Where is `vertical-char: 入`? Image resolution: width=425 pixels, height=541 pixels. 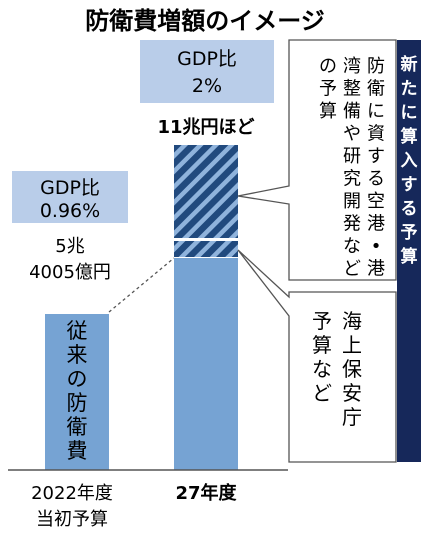
vertical-char: 入 is located at coordinates (409, 161).